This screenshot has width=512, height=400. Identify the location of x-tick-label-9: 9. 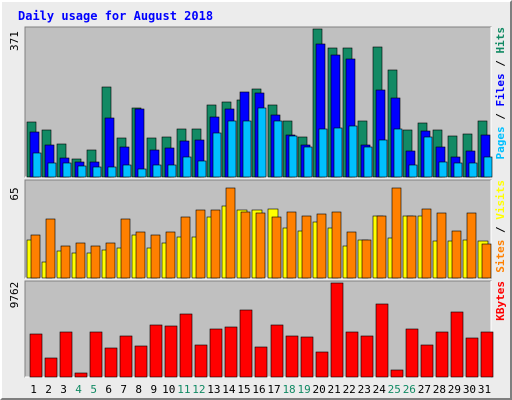
(153, 389).